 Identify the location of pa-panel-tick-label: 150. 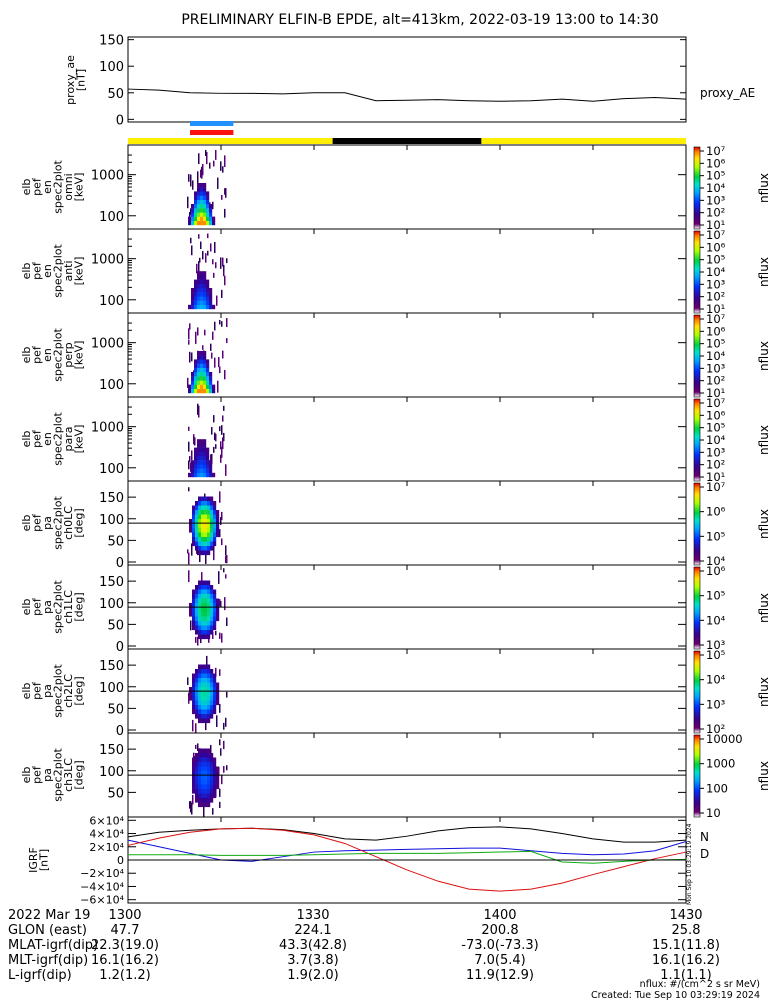
(111, 750).